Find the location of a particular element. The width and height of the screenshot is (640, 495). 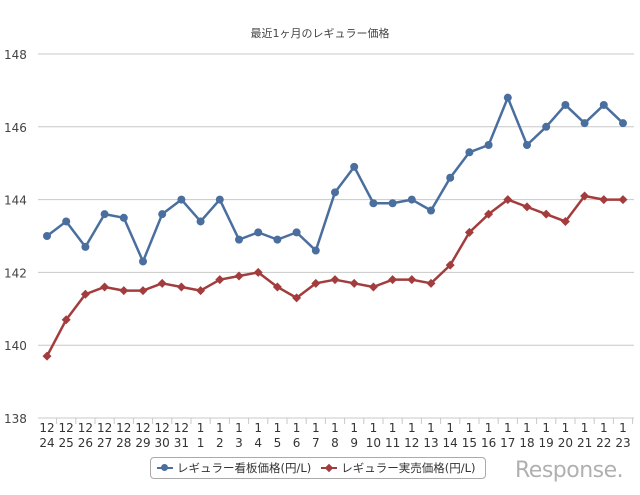

x-tick-label-day: 24 is located at coordinates (46, 443).